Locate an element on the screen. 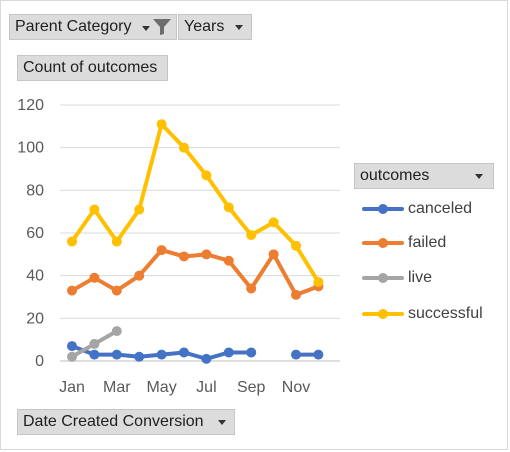 This screenshot has height=452, width=510. values-field-button: Count of outcomes is located at coordinates (92, 68).